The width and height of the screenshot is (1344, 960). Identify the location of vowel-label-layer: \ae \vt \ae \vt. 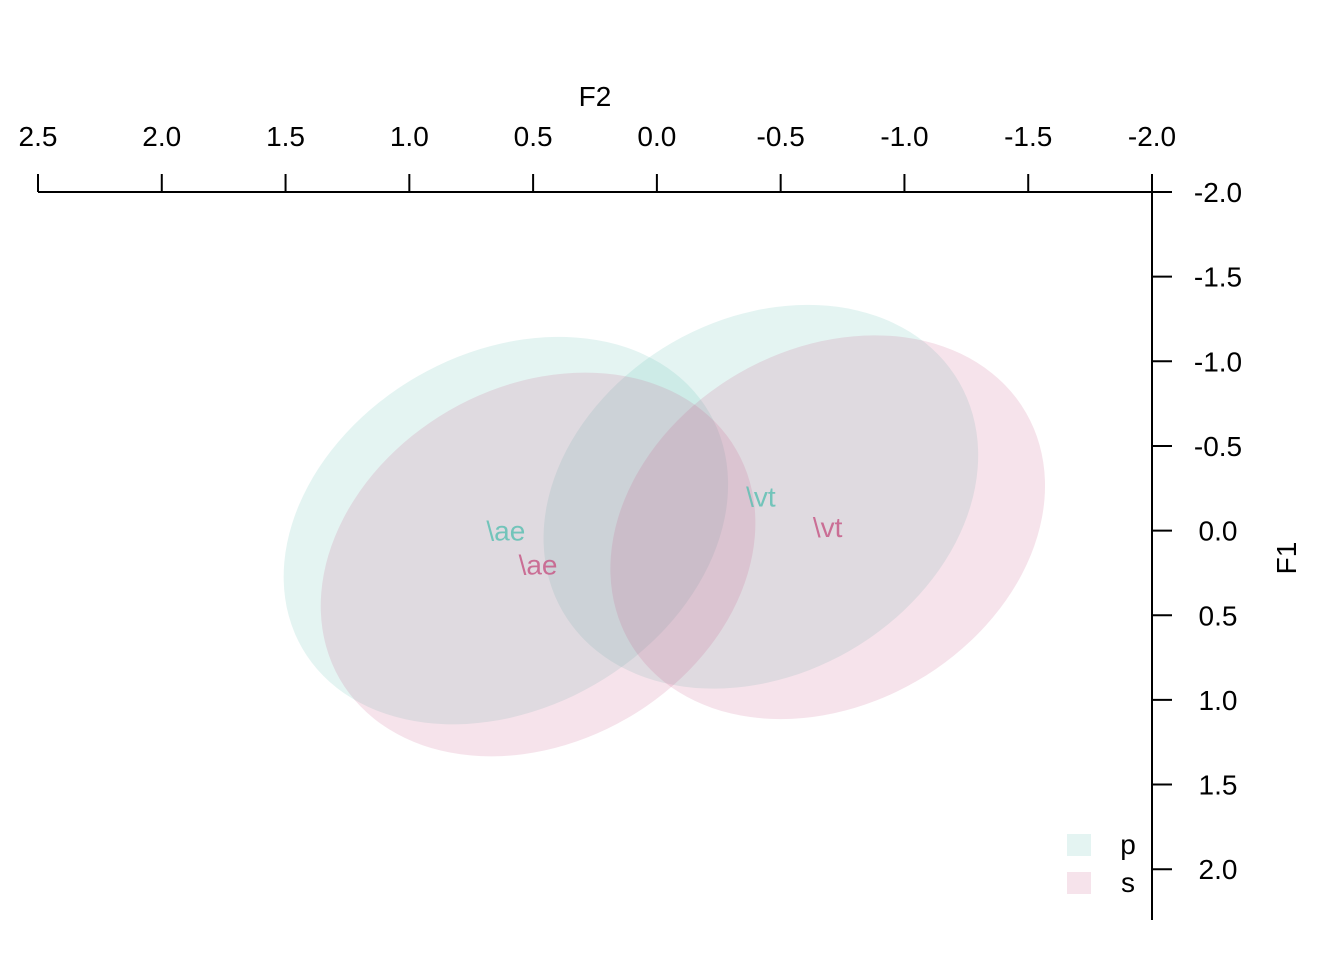
(664, 531).